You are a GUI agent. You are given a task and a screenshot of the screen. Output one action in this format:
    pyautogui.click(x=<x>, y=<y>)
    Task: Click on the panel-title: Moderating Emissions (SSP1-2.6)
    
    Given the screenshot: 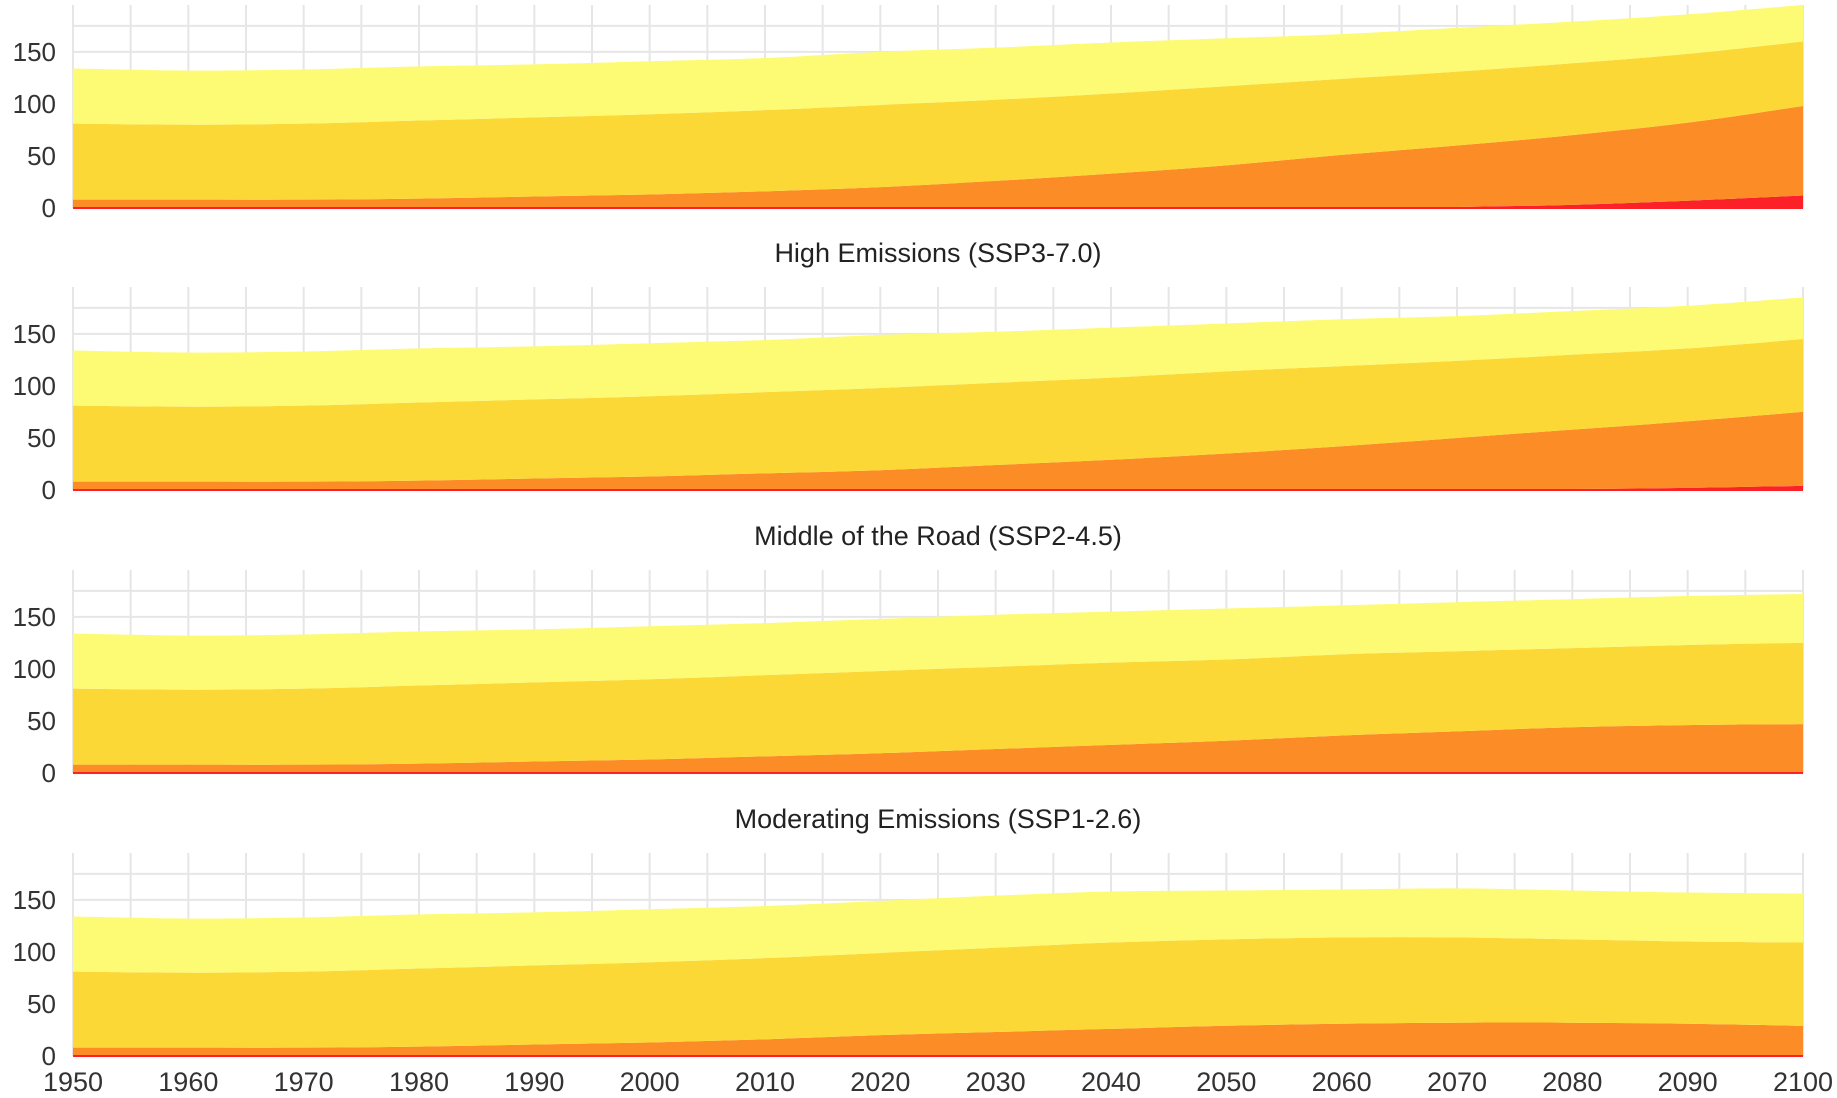 What is the action you would take?
    pyautogui.click(x=938, y=819)
    